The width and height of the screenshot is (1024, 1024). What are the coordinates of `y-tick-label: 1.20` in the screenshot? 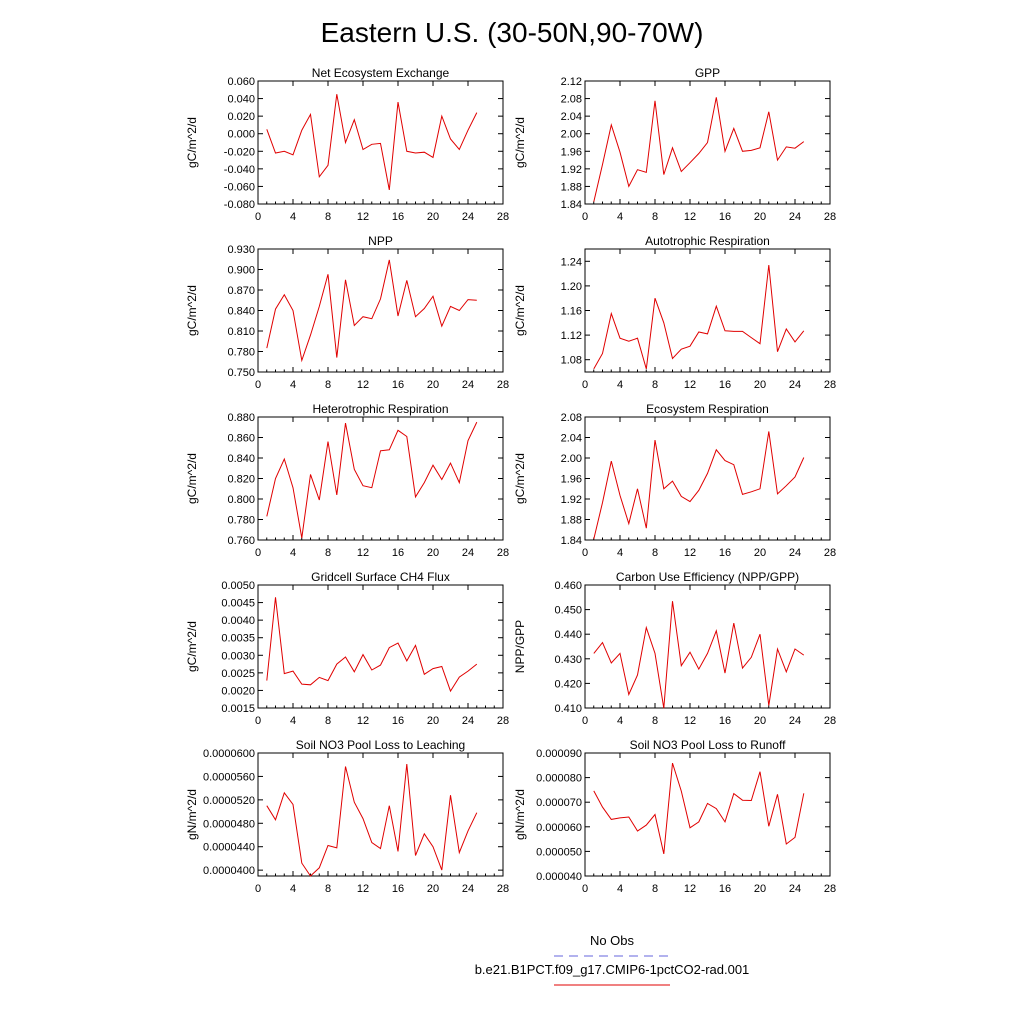 It's located at (571, 287).